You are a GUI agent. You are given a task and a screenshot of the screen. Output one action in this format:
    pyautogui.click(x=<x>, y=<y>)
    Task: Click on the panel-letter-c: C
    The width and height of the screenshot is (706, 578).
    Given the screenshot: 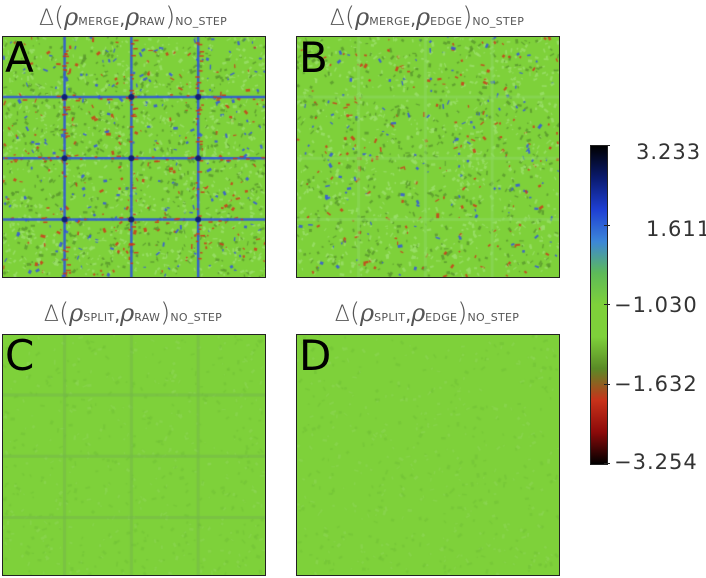 What is the action you would take?
    pyautogui.click(x=20, y=357)
    